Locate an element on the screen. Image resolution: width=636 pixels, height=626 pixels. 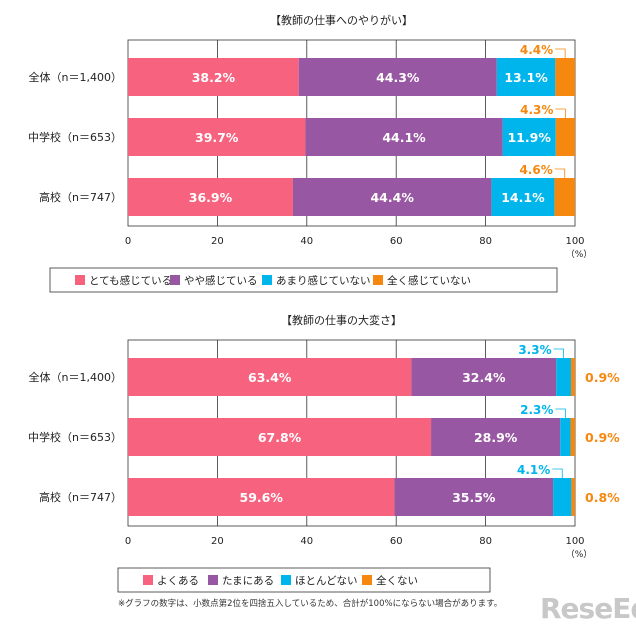
data-label: 44.4% is located at coordinates (392, 197).